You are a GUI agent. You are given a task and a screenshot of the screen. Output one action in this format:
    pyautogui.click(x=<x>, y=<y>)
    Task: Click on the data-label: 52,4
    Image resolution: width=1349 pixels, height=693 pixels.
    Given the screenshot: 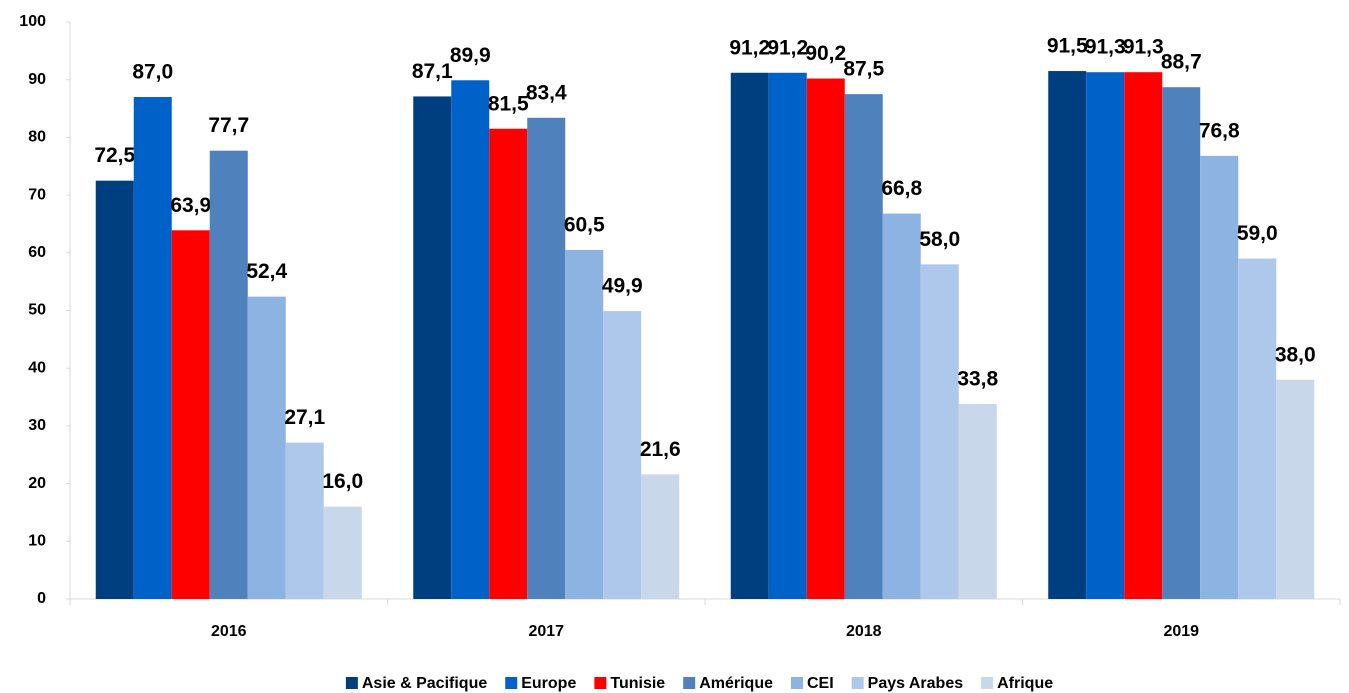 What is the action you would take?
    pyautogui.click(x=266, y=271)
    